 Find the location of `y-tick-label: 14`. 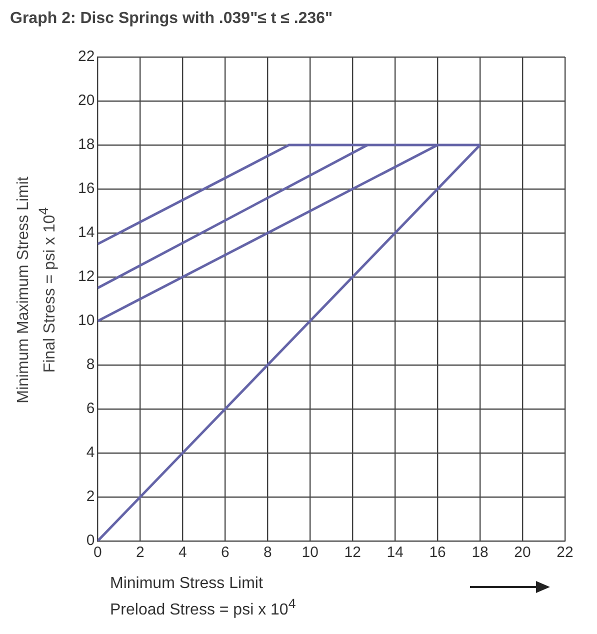

y-tick-label: 14 is located at coordinates (86, 233).